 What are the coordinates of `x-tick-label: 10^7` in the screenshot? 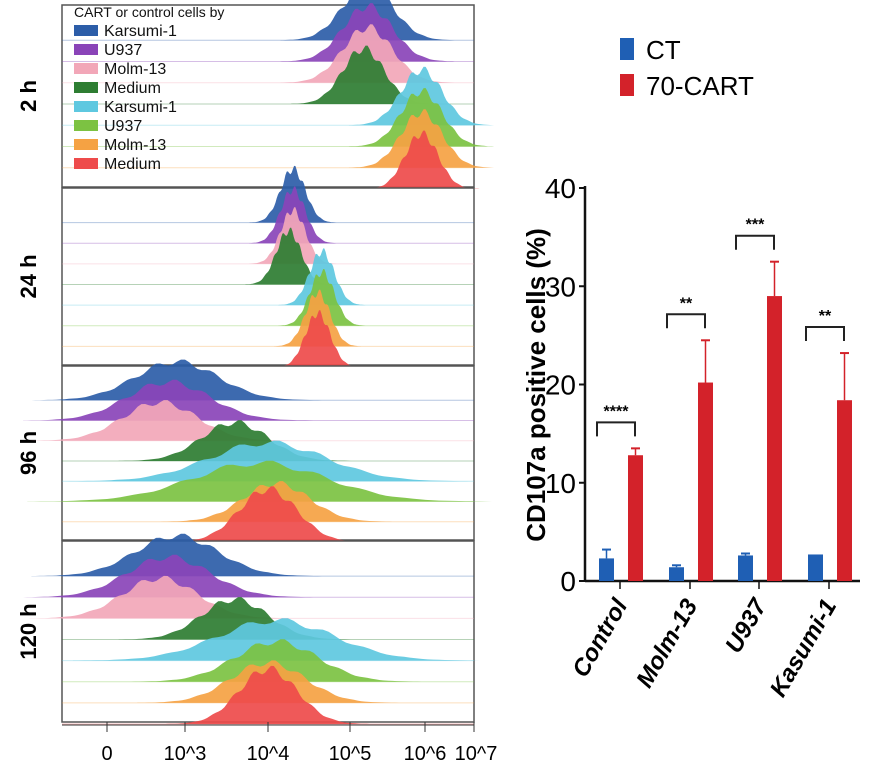 It's located at (476, 754).